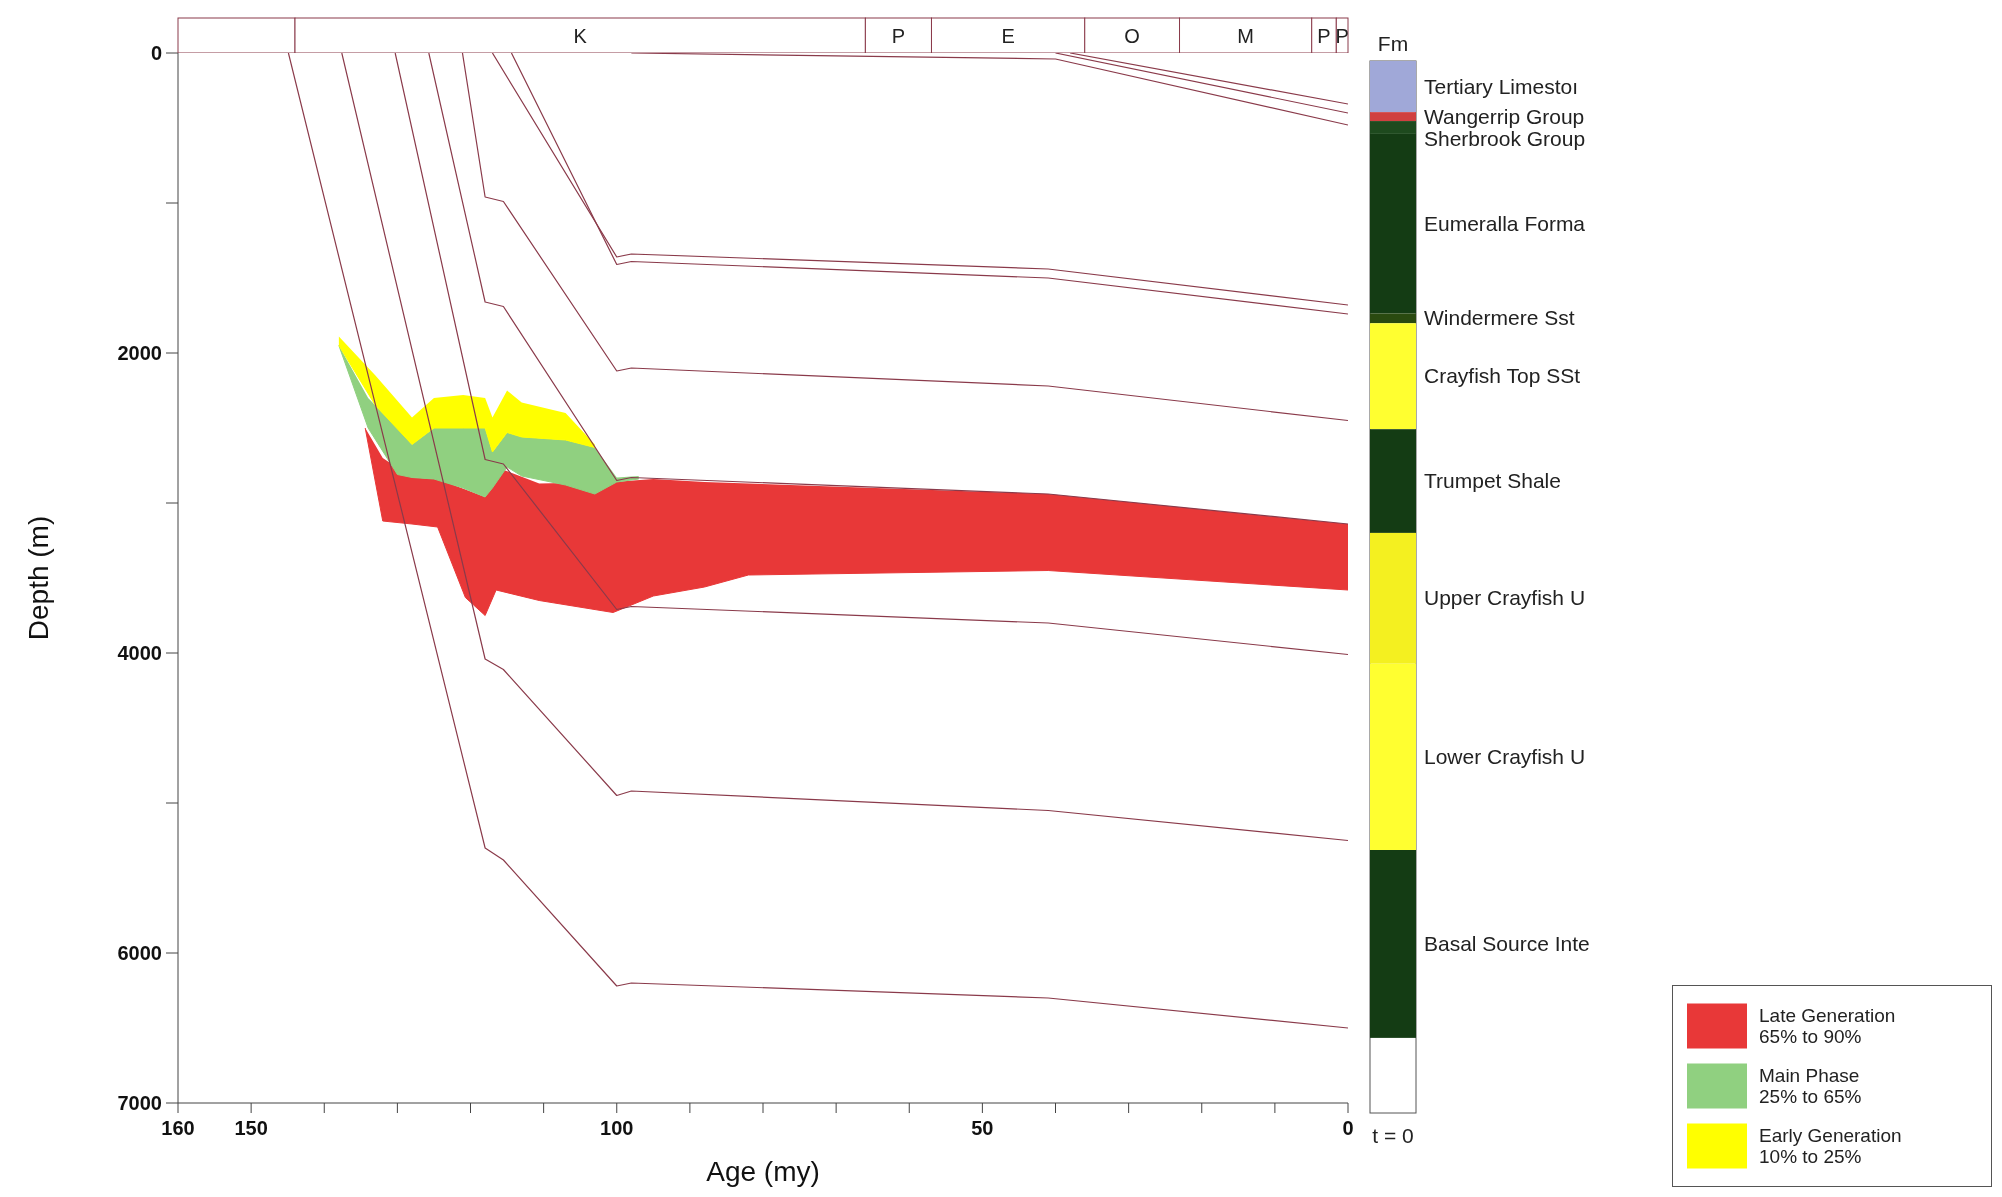  What do you see at coordinates (763, 1171) in the screenshot?
I see `x-axis-title: Age (my)` at bounding box center [763, 1171].